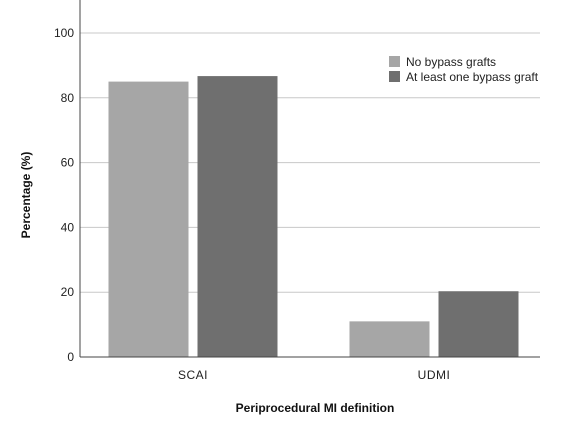 This screenshot has width=572, height=426. I want to click on y-tick-label: 80, so click(68, 98).